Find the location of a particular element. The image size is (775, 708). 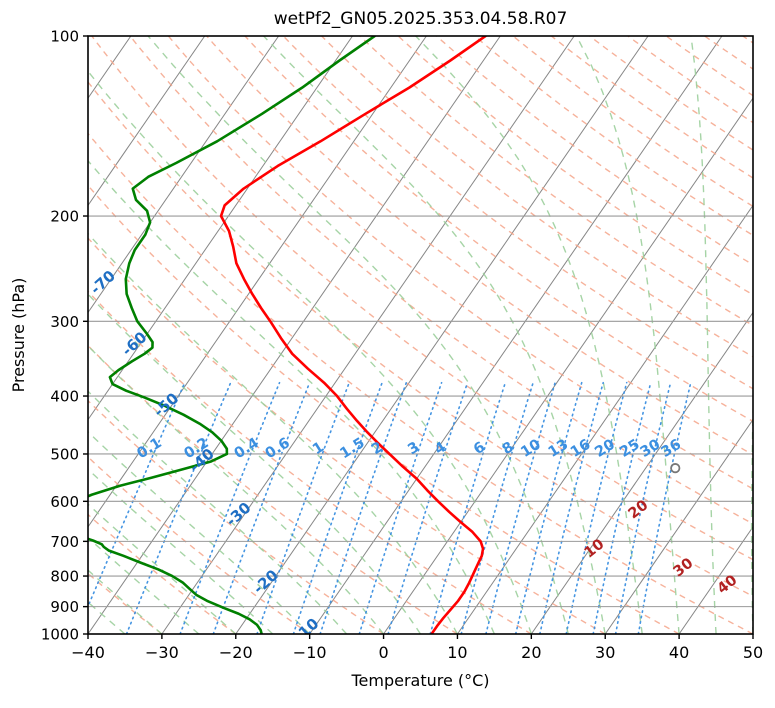

y-tick-label: 200 is located at coordinates (64, 217).